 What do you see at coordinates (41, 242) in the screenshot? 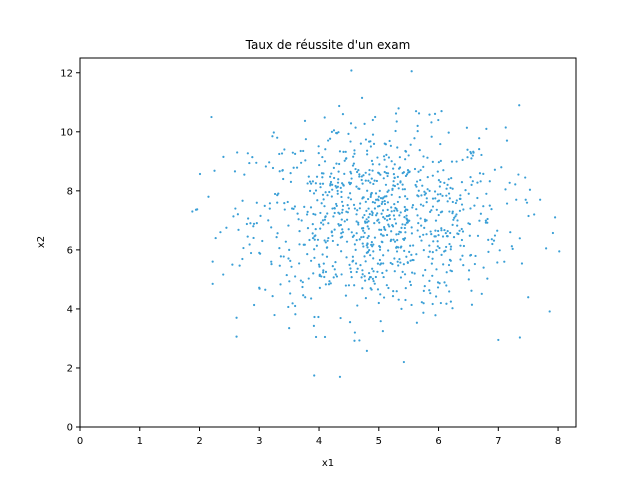
I see `y-axis-label: x2` at bounding box center [41, 242].